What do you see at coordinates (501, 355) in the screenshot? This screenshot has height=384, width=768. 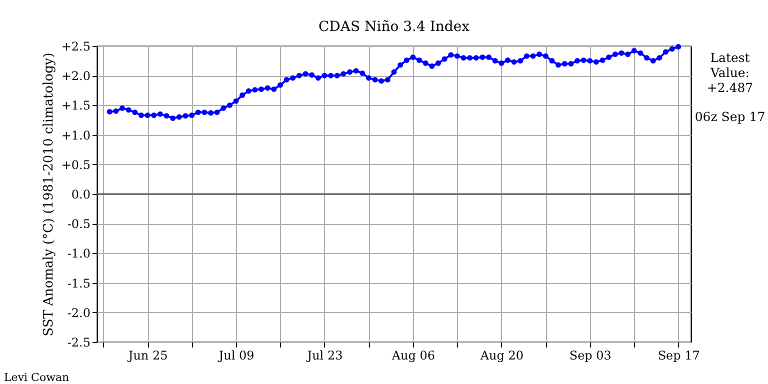 I see `x-tick-label: Aug 20` at bounding box center [501, 355].